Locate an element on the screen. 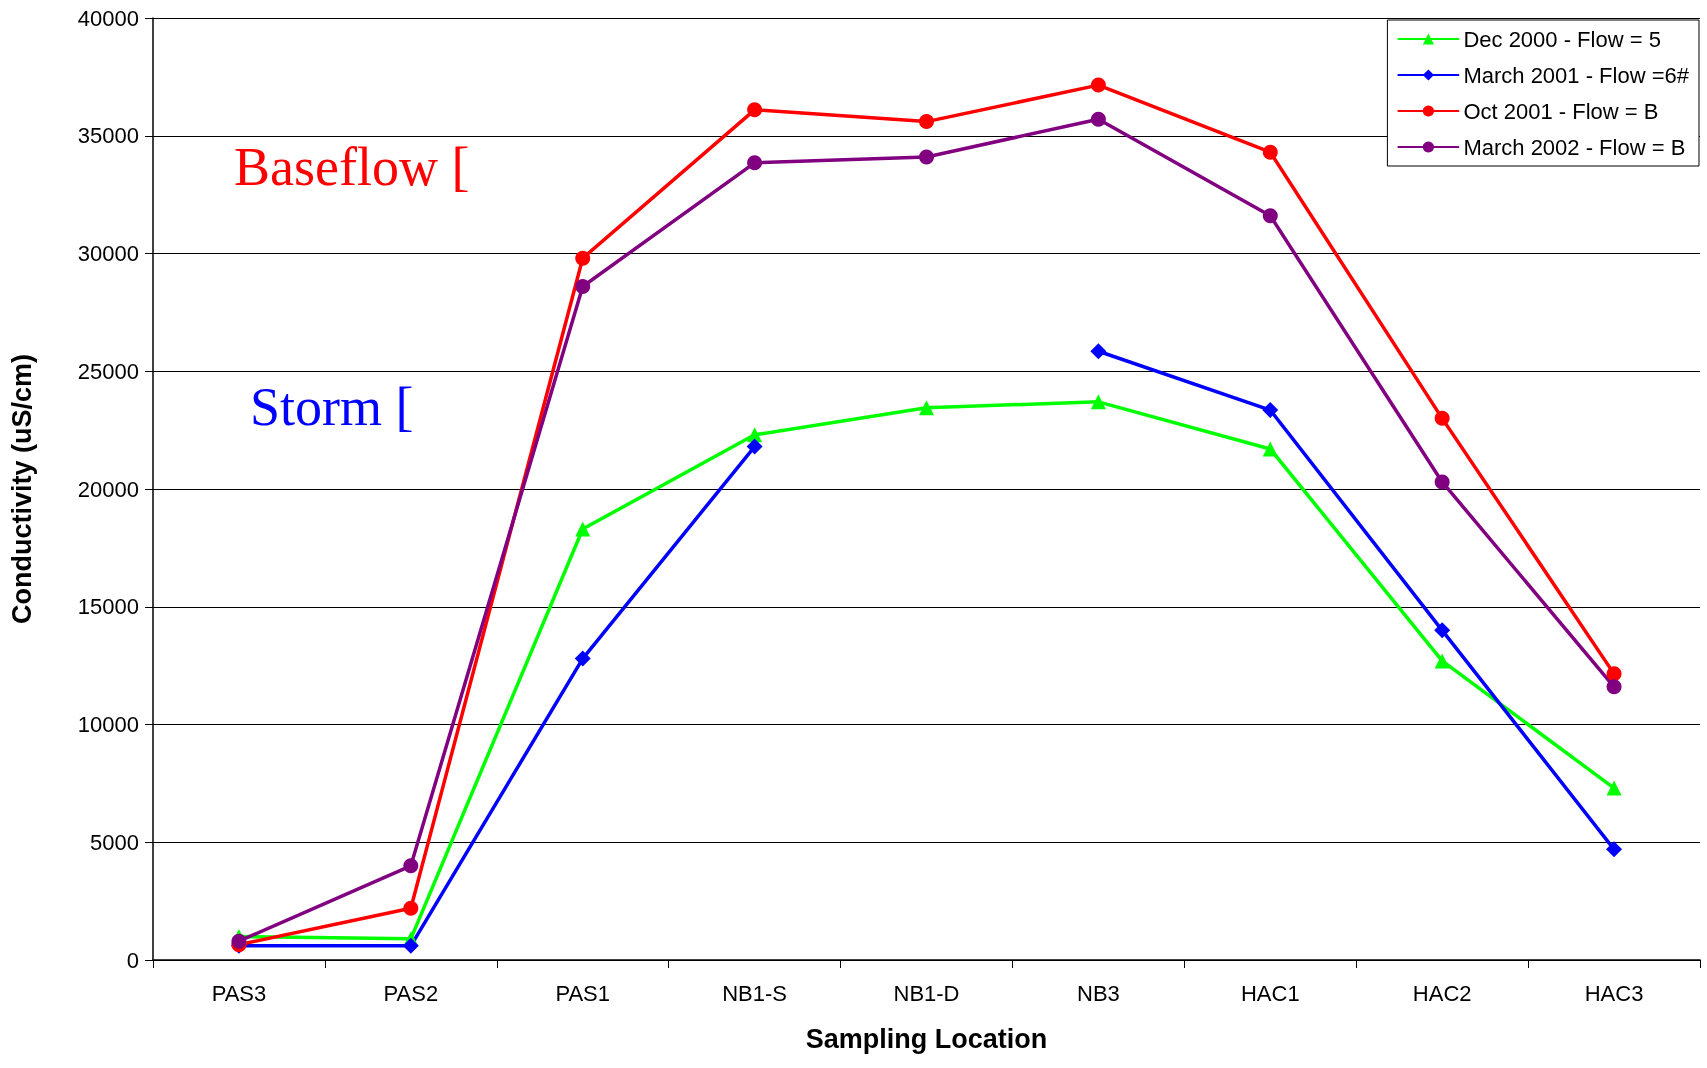 The width and height of the screenshot is (1707, 1068). annotation: Storm [ is located at coordinates (332, 407).